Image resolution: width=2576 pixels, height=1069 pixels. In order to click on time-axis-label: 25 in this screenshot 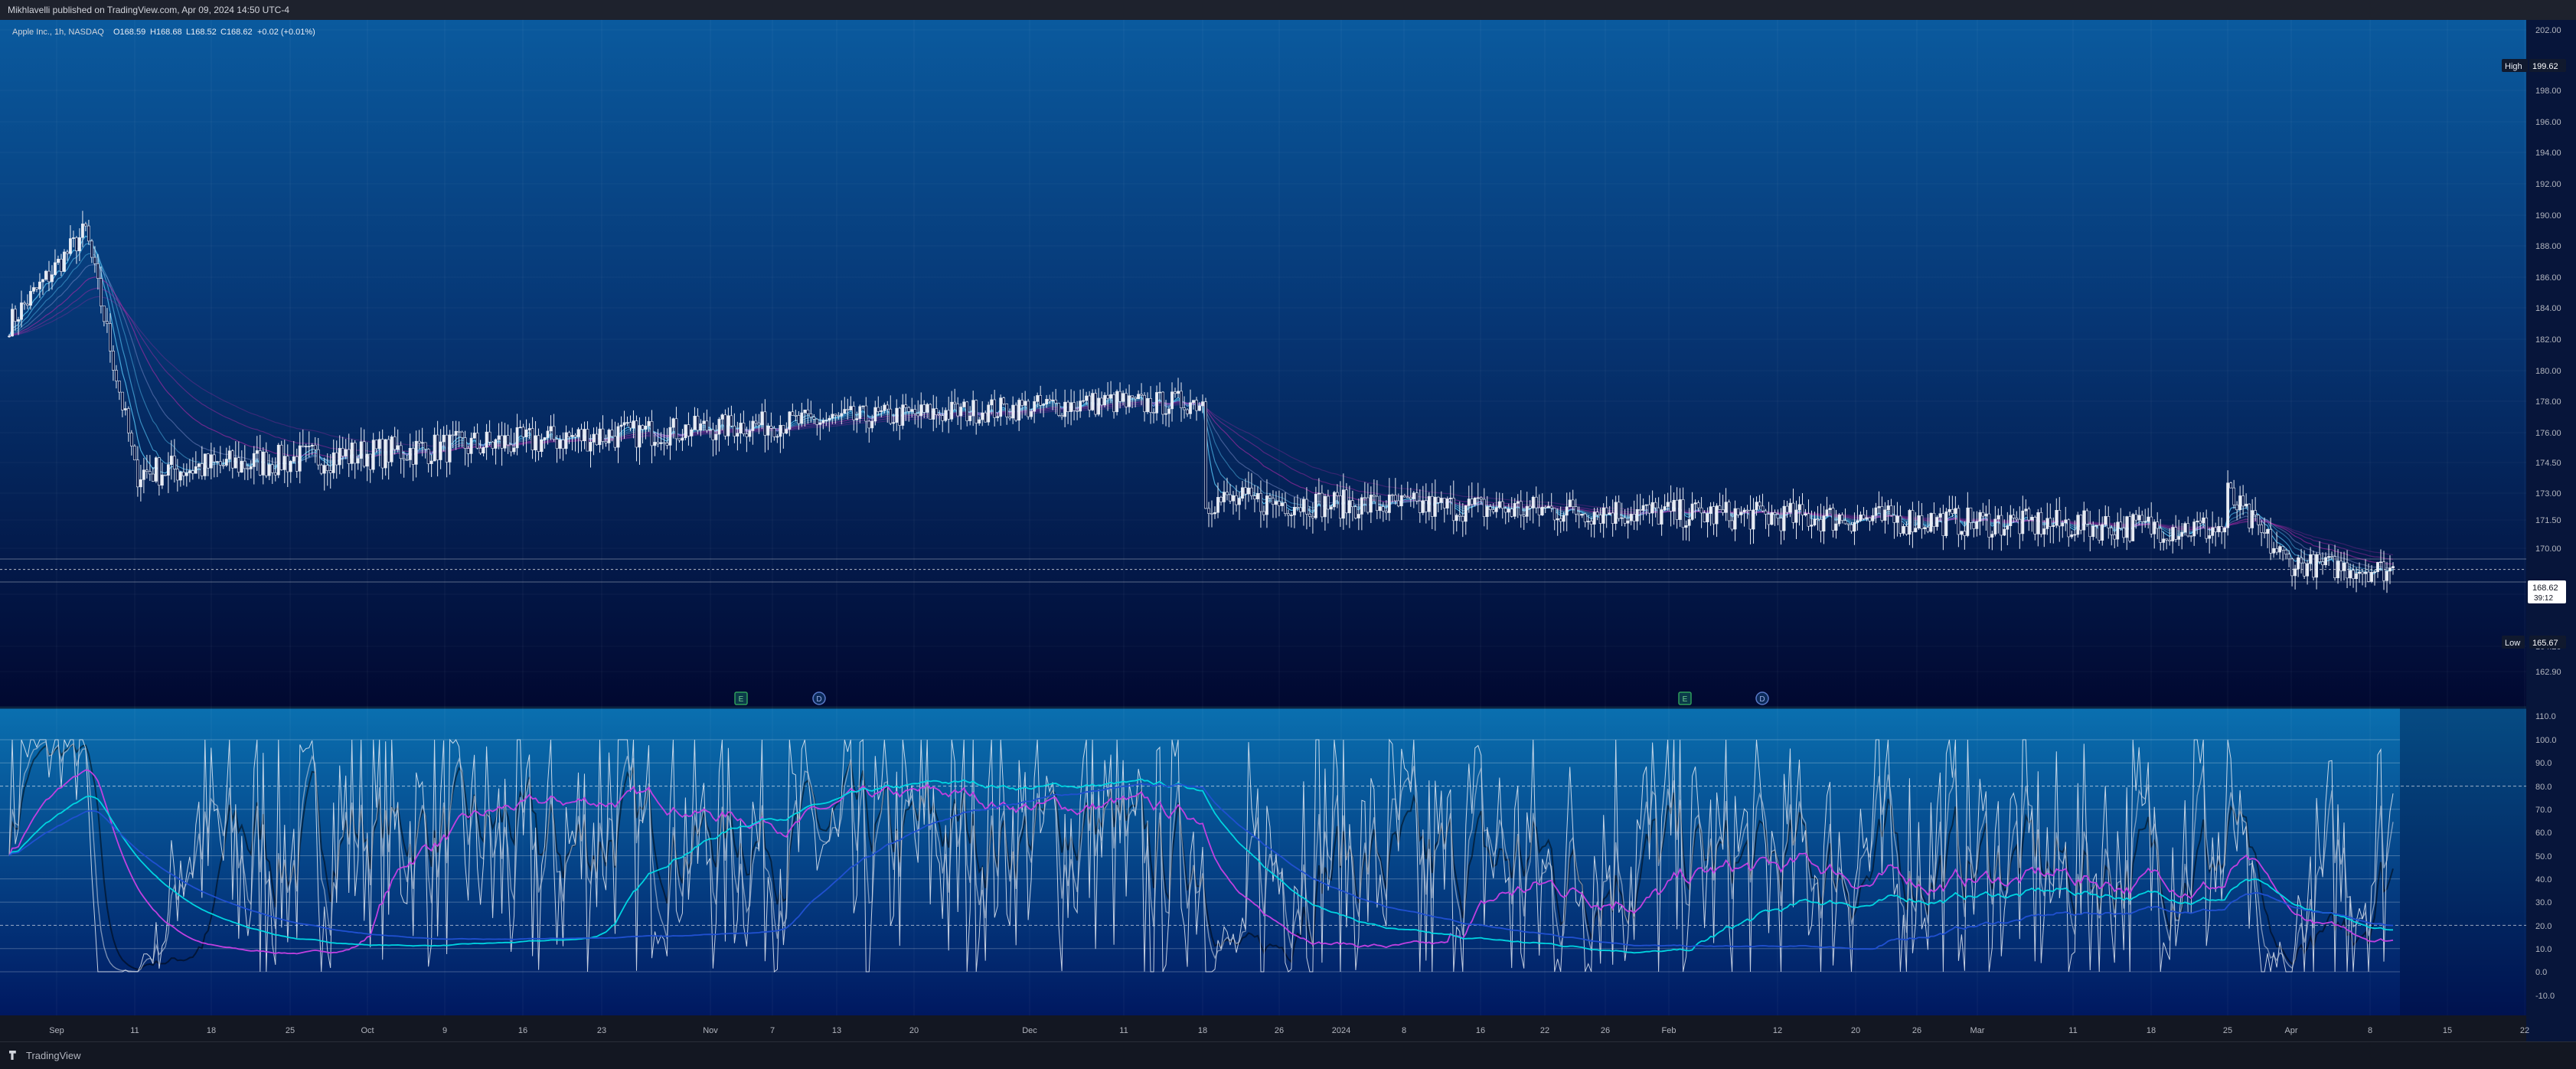, I will do `click(2227, 1030)`.